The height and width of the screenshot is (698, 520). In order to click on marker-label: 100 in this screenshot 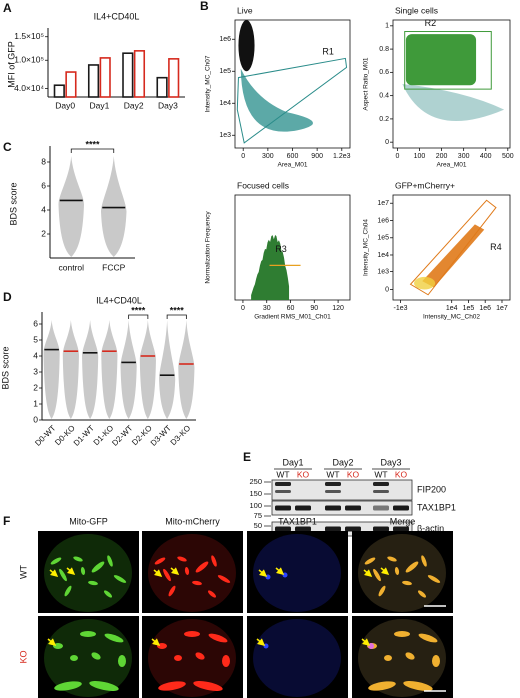, I will do `click(255, 505)`.